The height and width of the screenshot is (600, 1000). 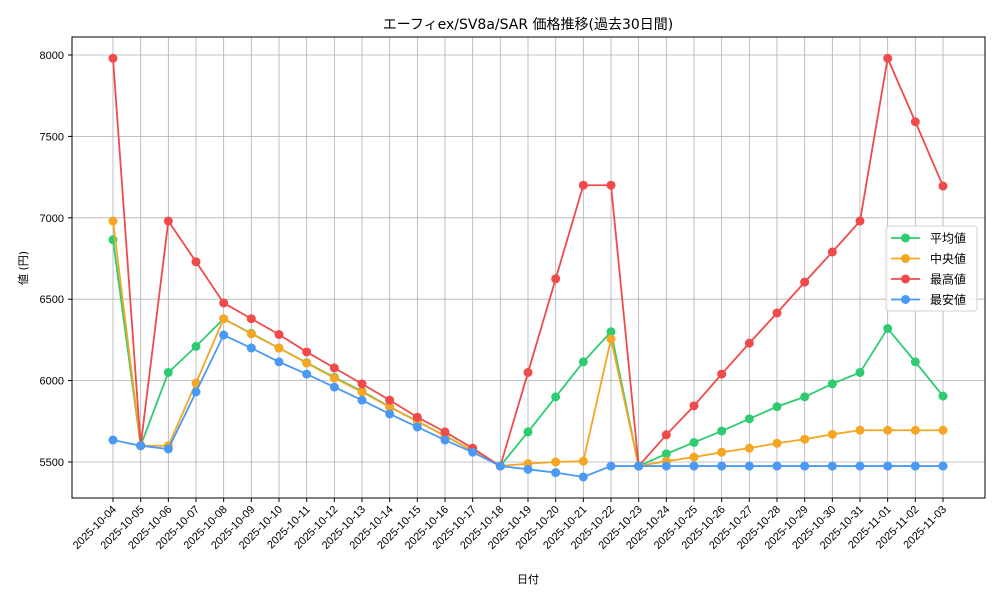 I want to click on y-tick-label: 6500, so click(x=52, y=300).